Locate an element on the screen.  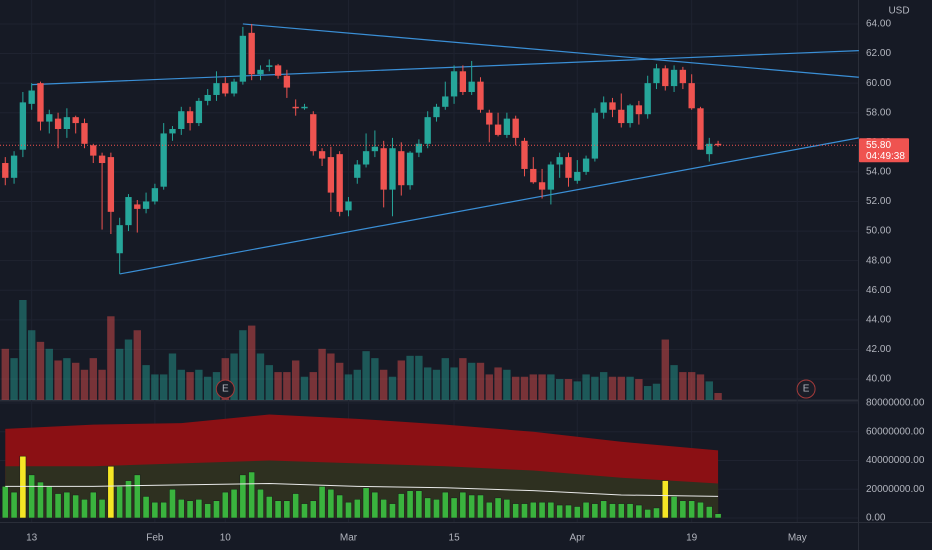
x-tick-label: 13 is located at coordinates (32, 538).